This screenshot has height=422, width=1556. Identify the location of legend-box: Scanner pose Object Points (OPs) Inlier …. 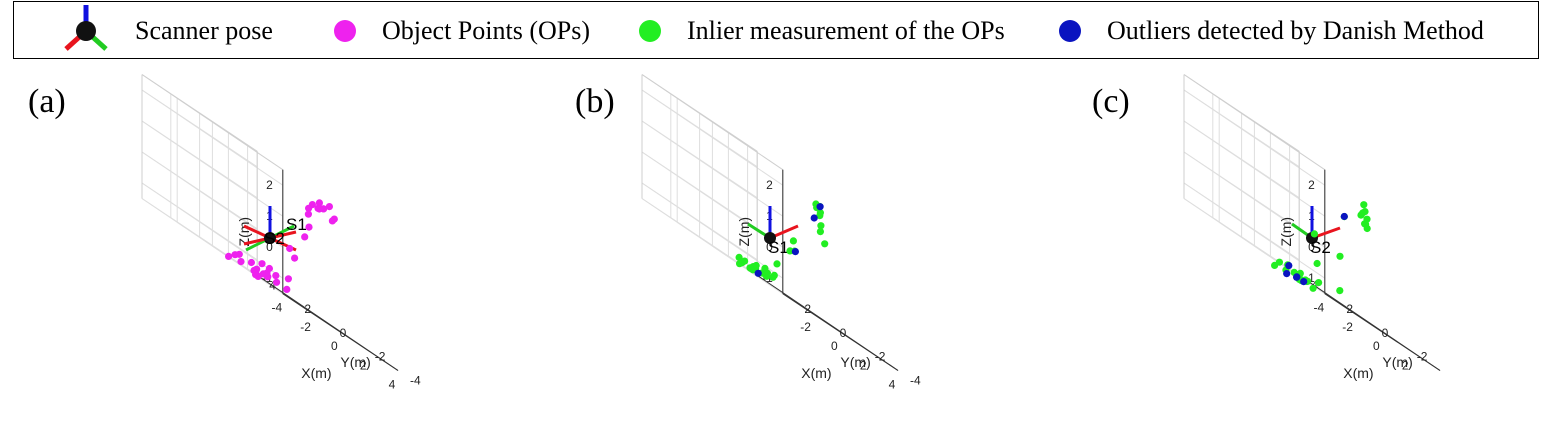
(776, 30).